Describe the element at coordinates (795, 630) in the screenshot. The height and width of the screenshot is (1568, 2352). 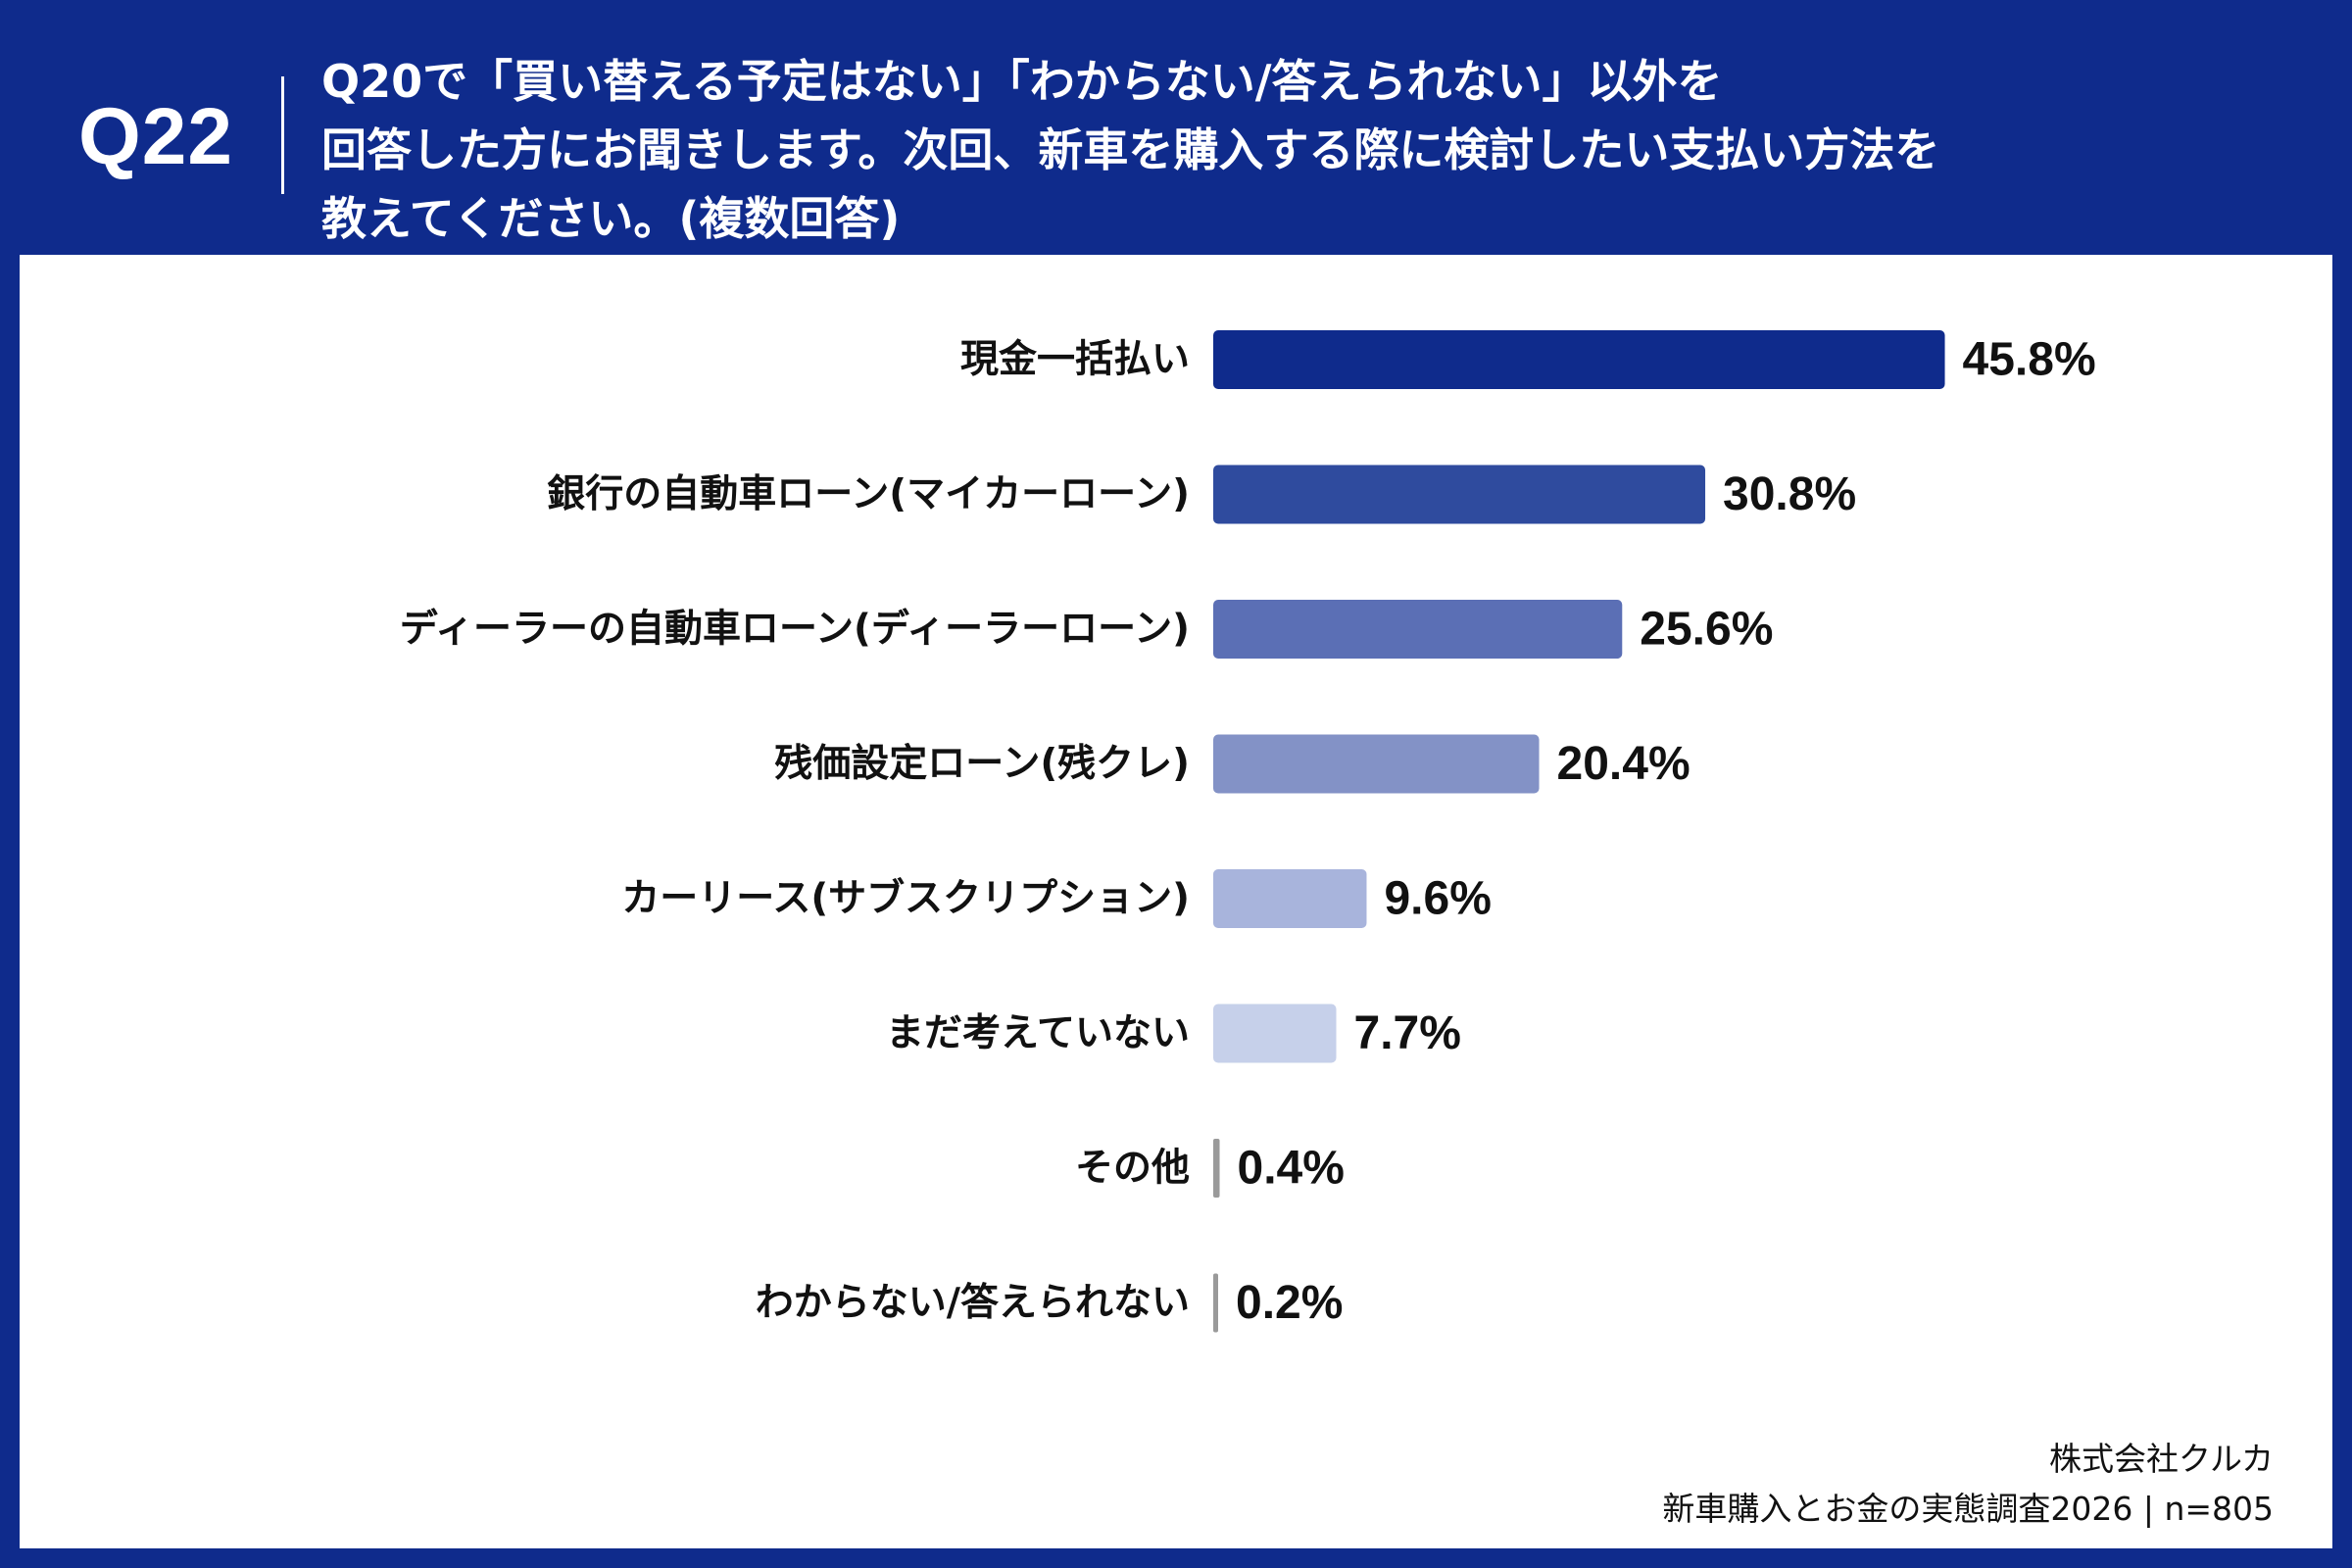
I see `category-label: ディーラーの自動車ローン(ディーラーローン)` at that location.